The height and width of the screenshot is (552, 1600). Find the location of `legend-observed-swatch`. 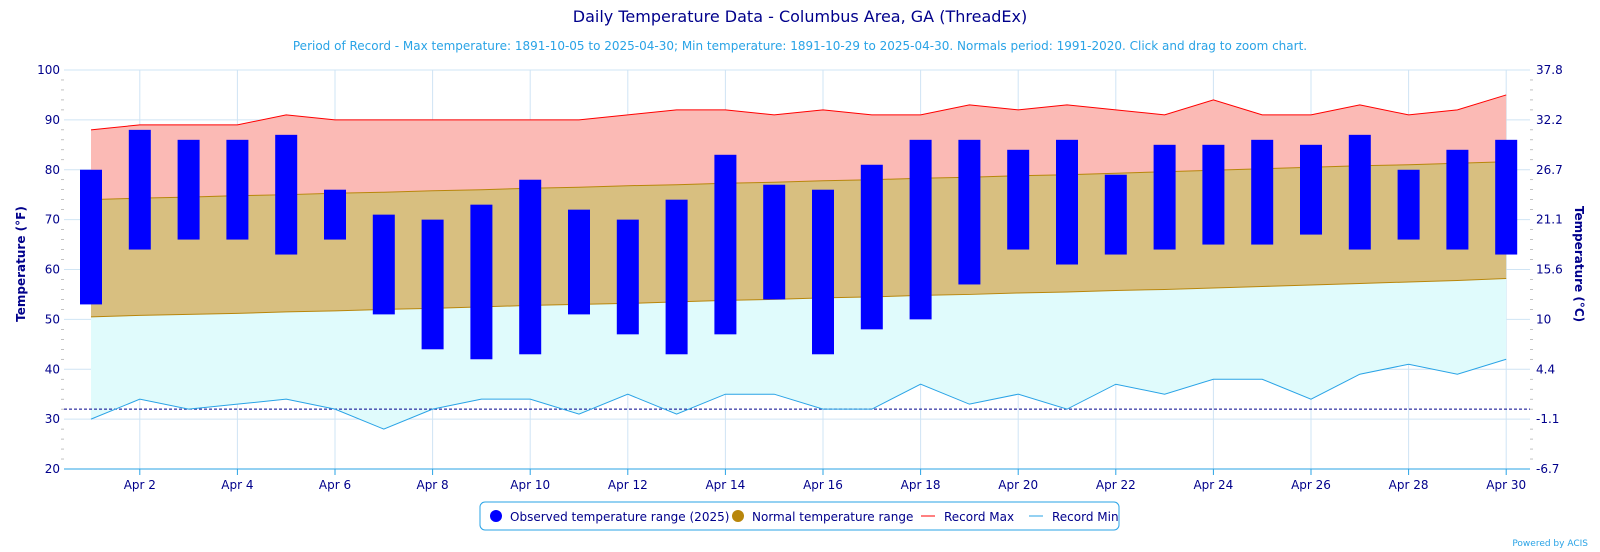

legend-observed-swatch is located at coordinates (496, 516).